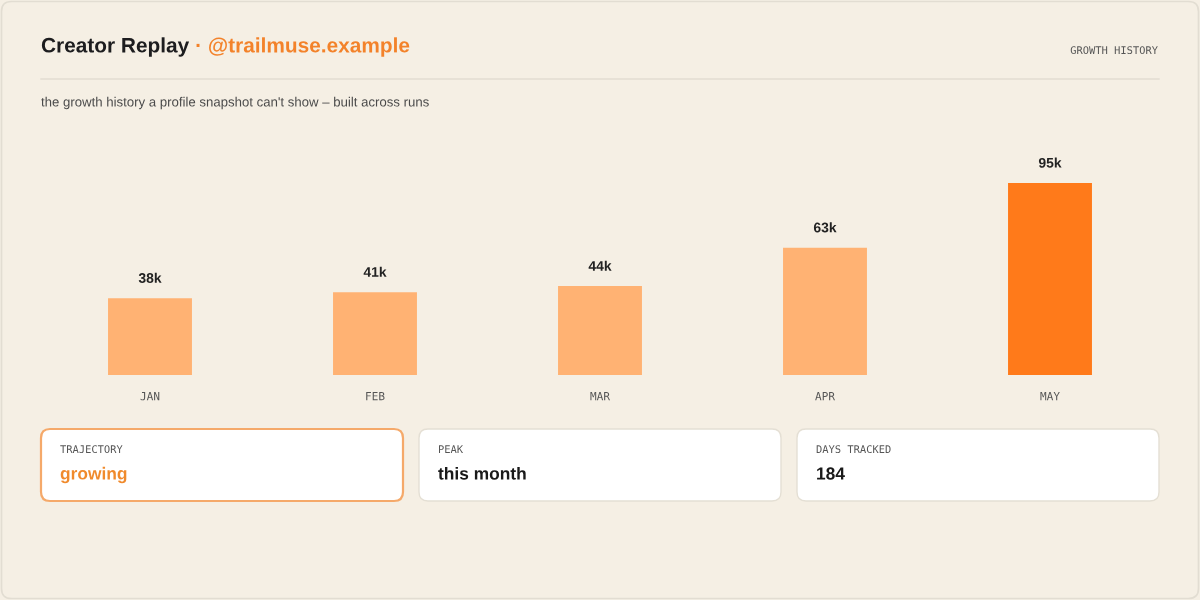 The width and height of the screenshot is (1200, 600). Describe the element at coordinates (375, 271) in the screenshot. I see `data-label: 41k` at that location.